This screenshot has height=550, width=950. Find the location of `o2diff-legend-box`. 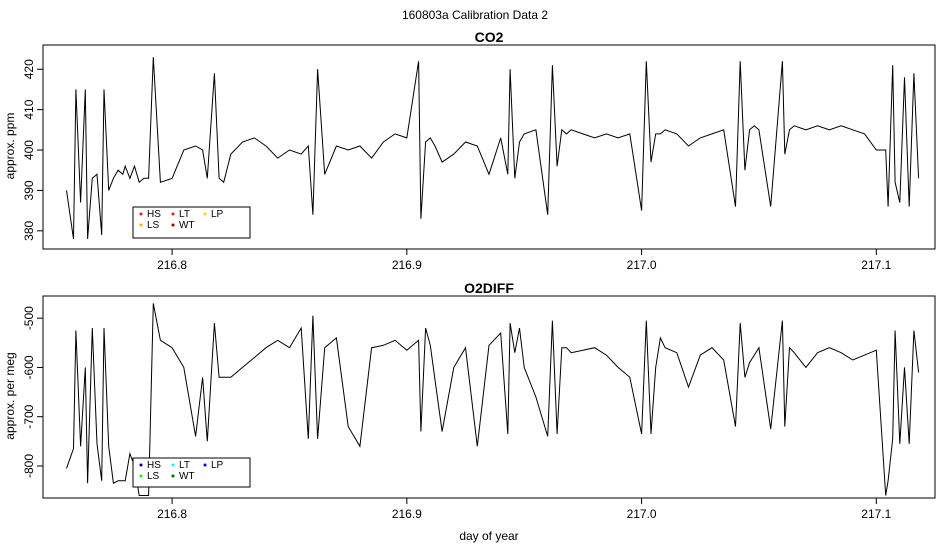

o2diff-legend-box is located at coordinates (191, 472).